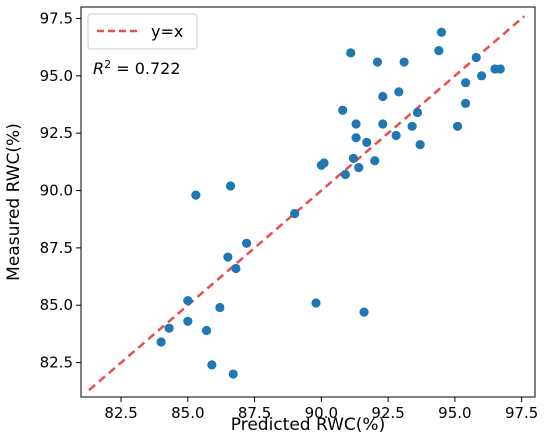  I want to click on x-tick-label: 95.0, so click(454, 413).